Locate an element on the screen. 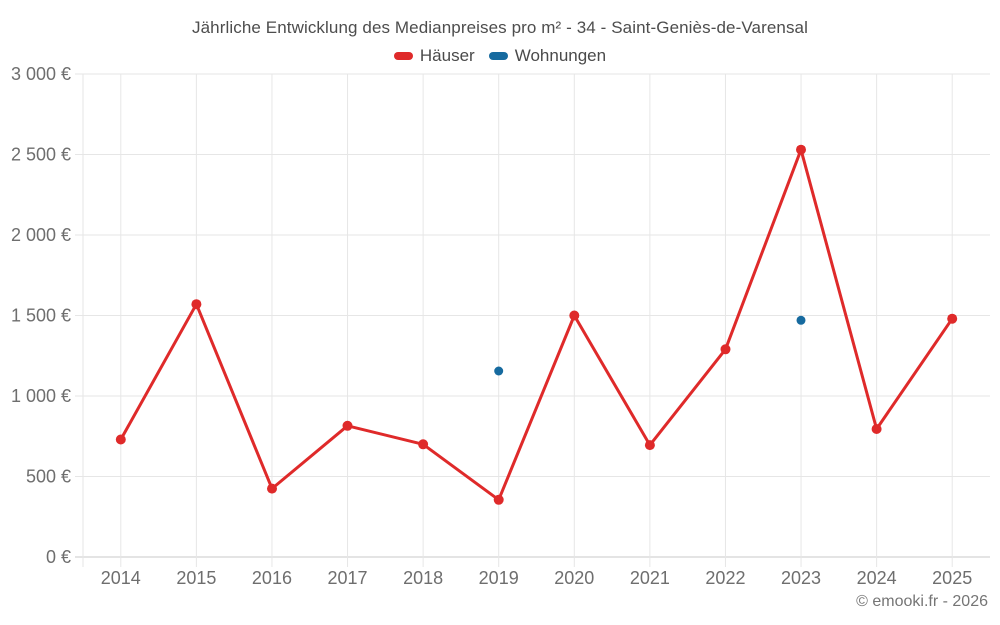  y-axis-tick-label: 2 500 € is located at coordinates (41, 155).